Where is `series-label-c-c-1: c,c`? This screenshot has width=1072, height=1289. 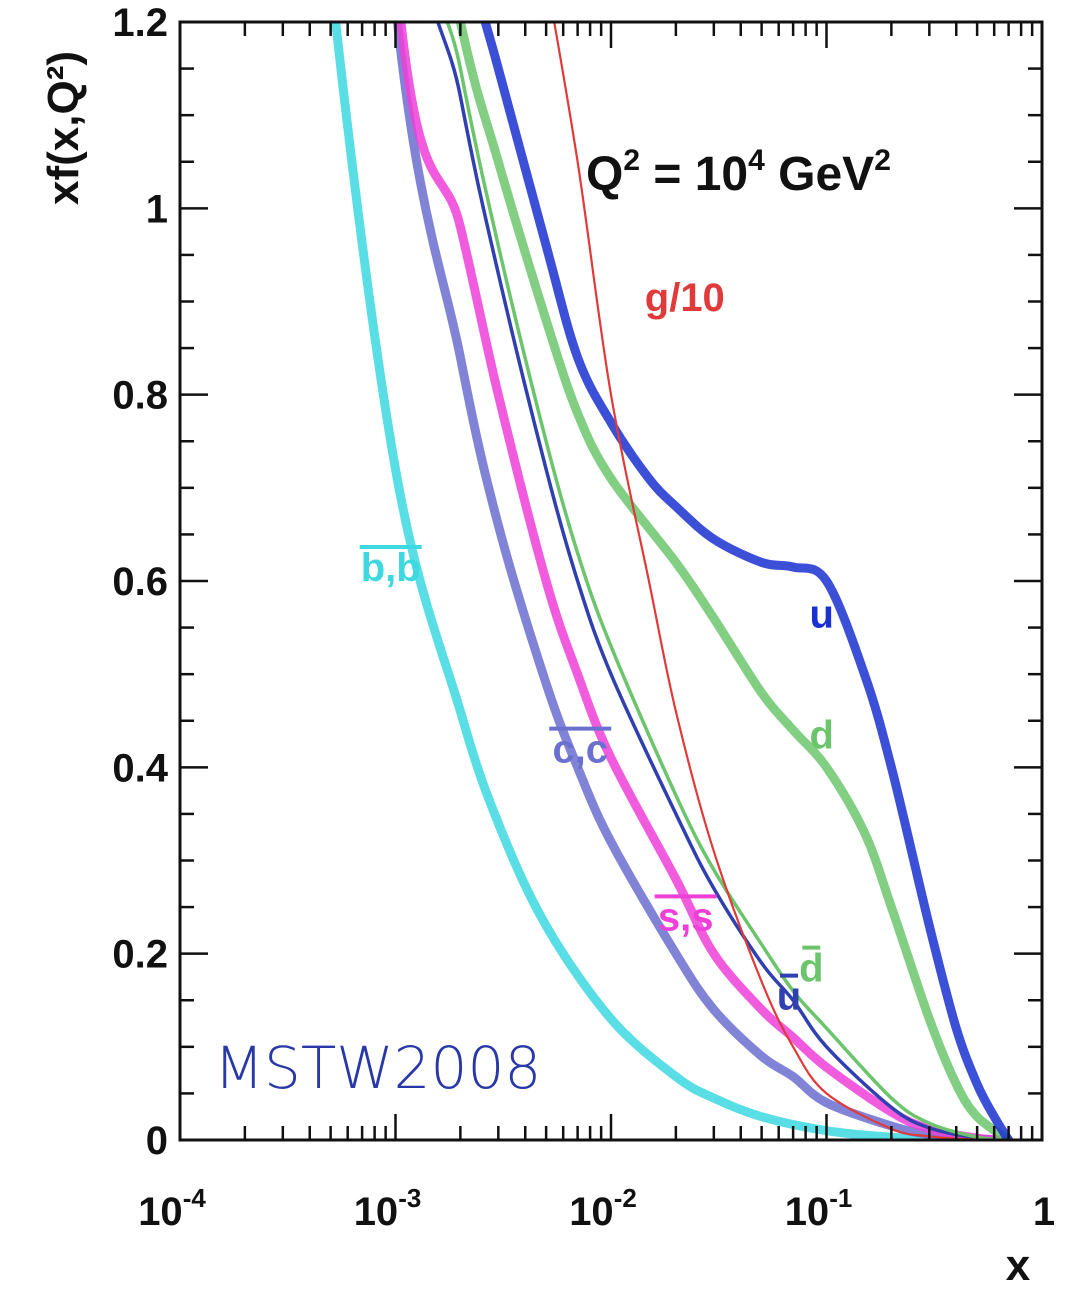 series-label-c-c-1: c,c is located at coordinates (580, 750).